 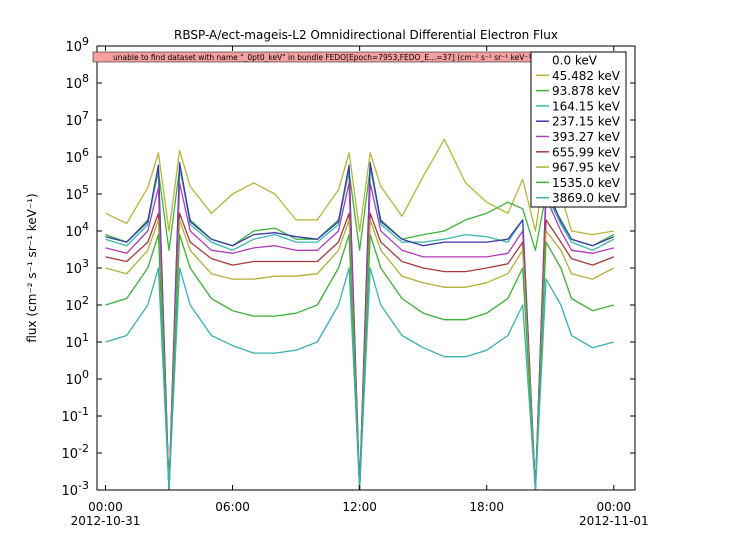 I want to click on y-tick-exponent: -1, so click(x=83, y=411).